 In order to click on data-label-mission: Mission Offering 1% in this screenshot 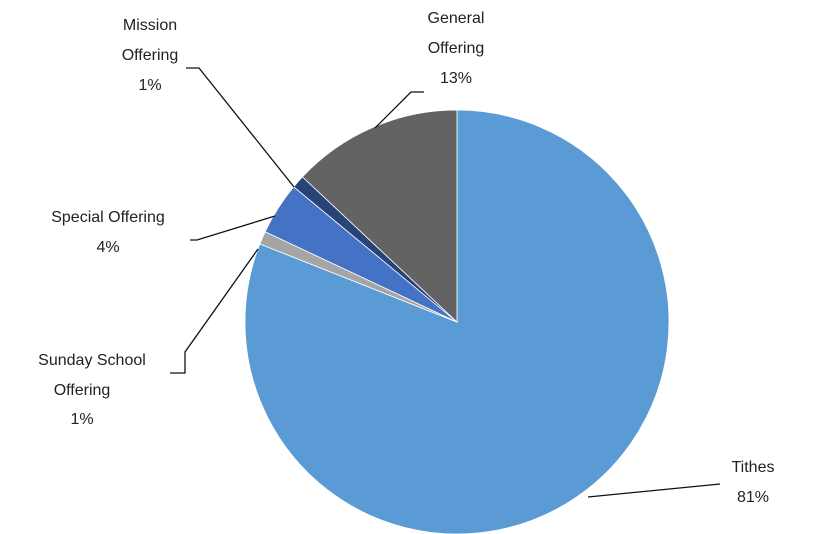, I will do `click(150, 55)`.